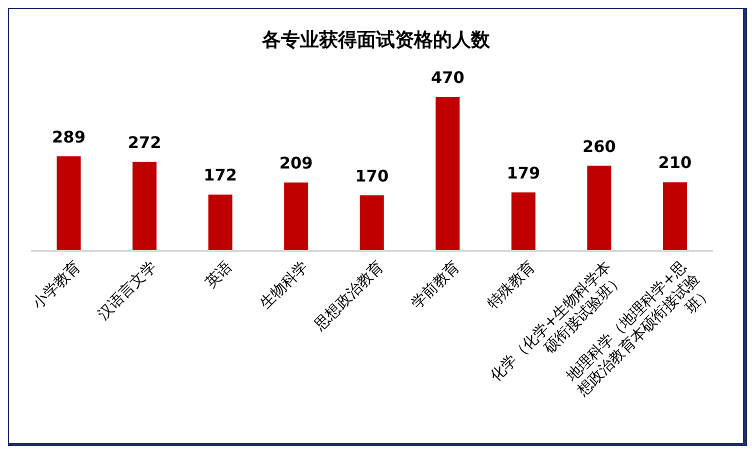 The image size is (752, 452). Describe the element at coordinates (447, 77) in the screenshot. I see `data-label: 470` at that location.